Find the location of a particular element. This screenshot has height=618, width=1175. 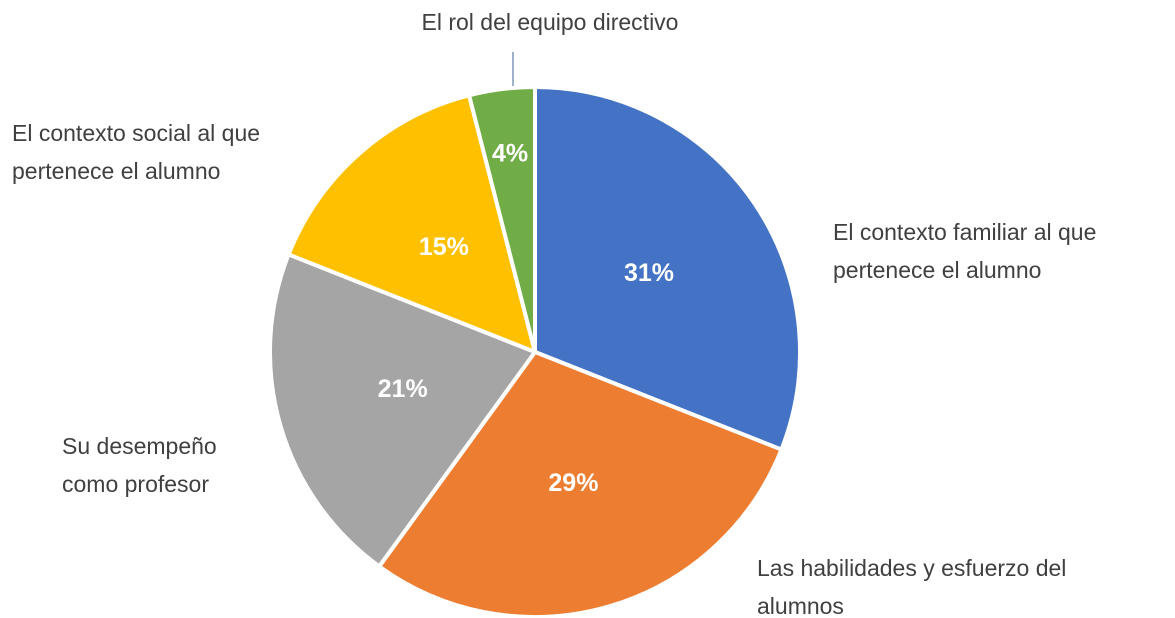

category-label: Su desempeño como profesor is located at coordinates (139, 465).